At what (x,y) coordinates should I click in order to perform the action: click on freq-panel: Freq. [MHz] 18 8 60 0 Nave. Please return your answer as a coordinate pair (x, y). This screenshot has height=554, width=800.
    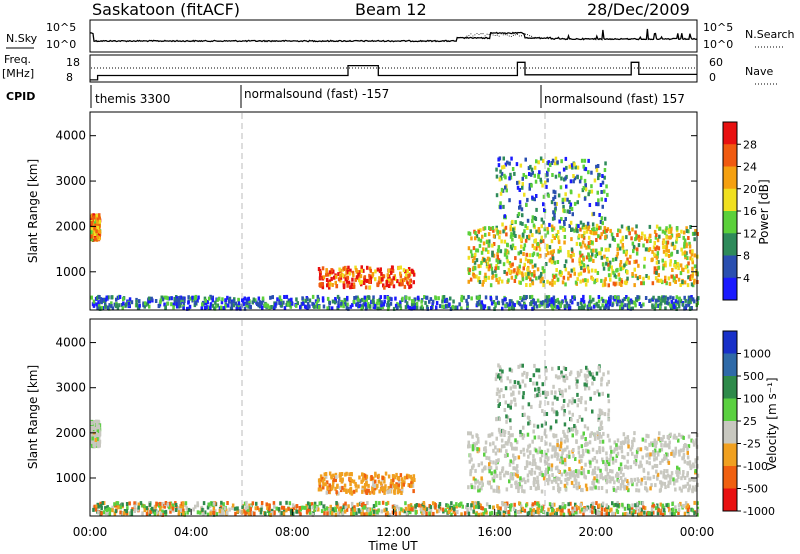
    Looking at the image, I should click on (390, 69).